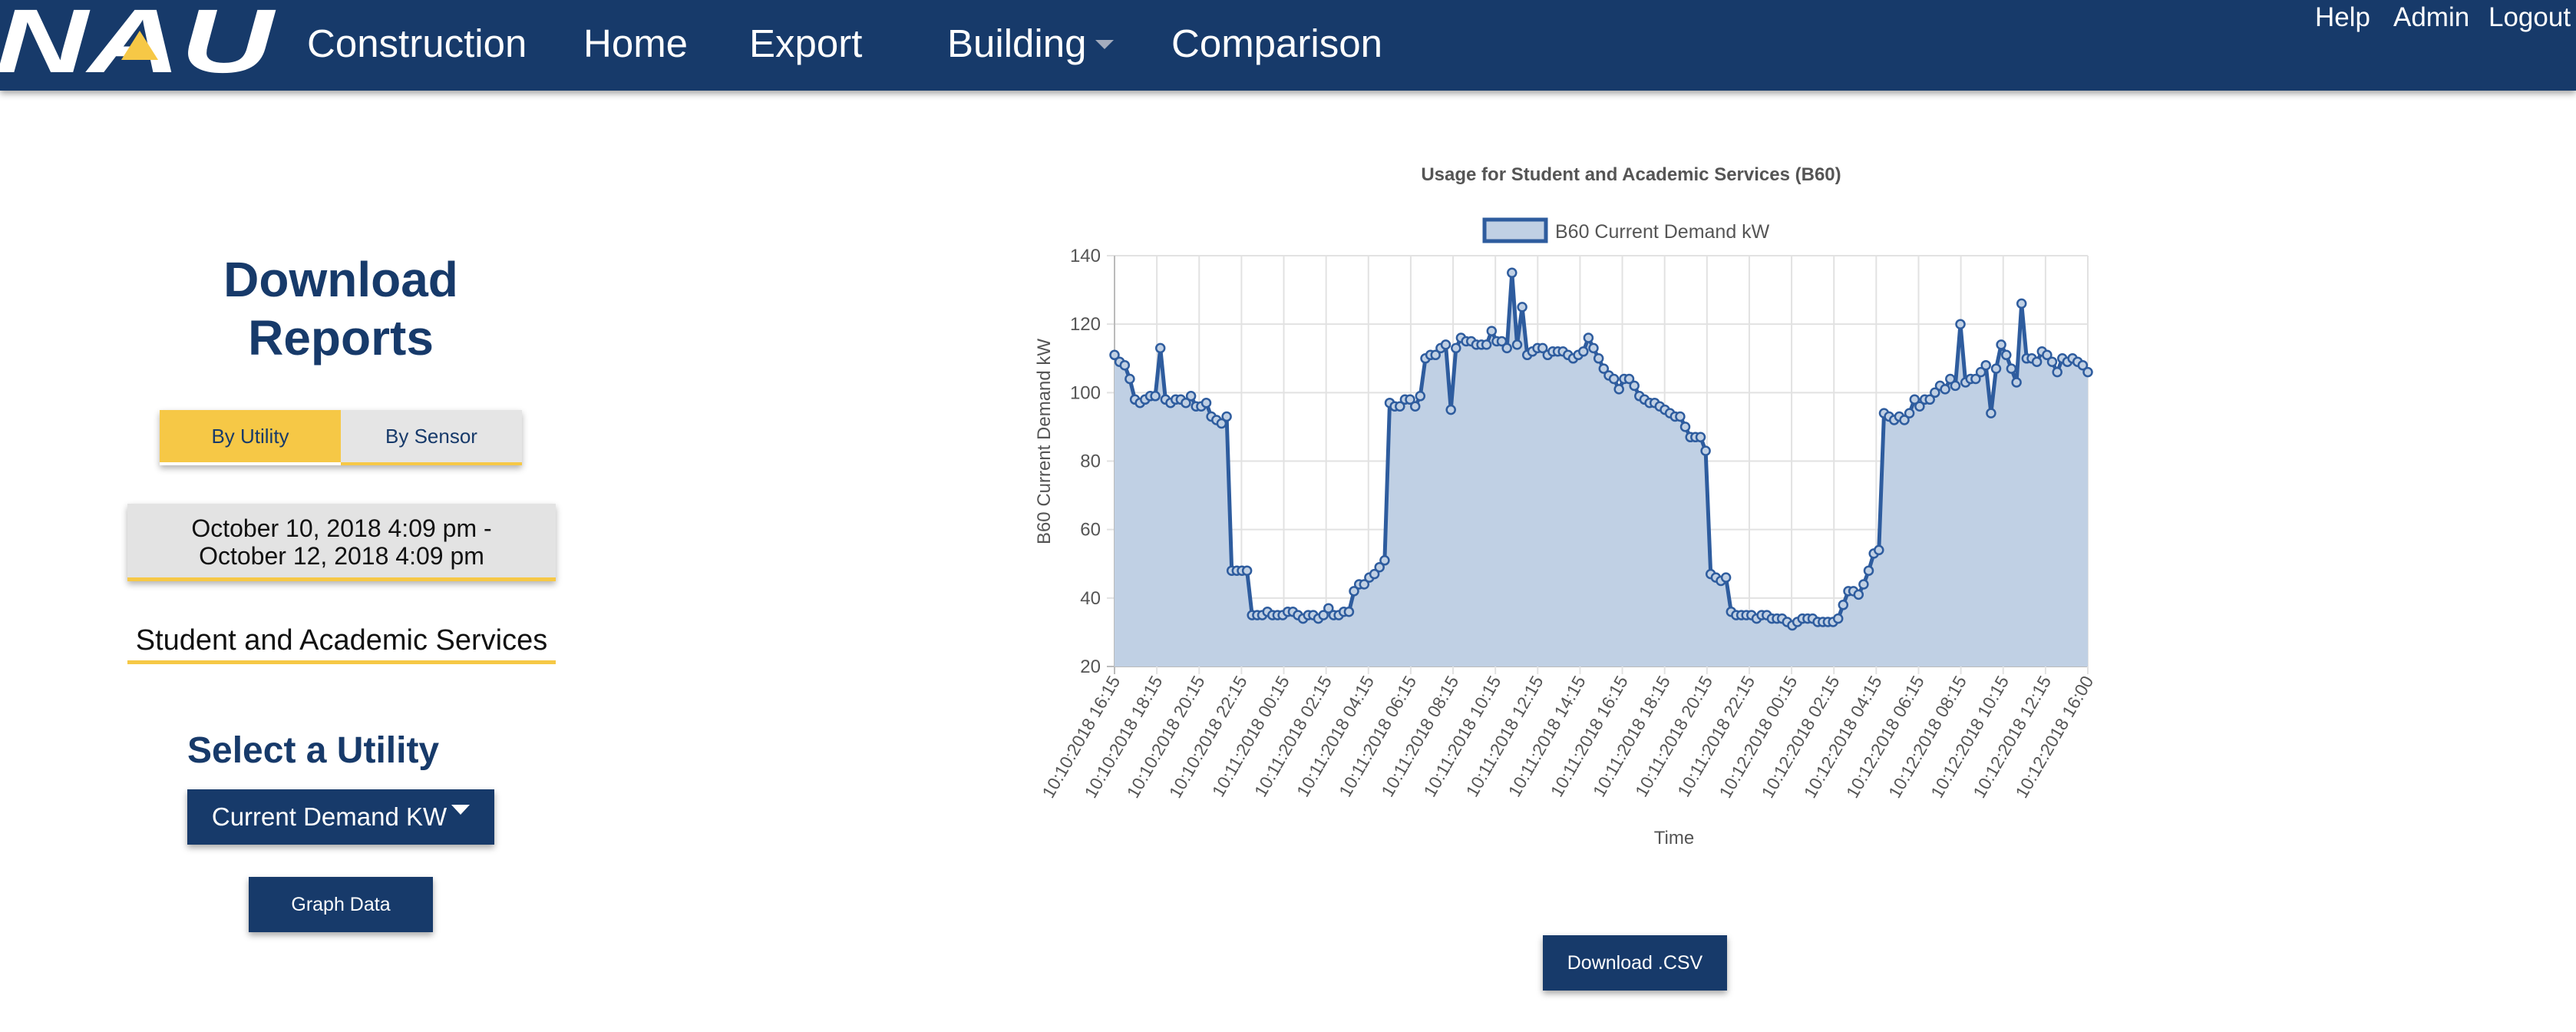 This screenshot has height=1032, width=2576. I want to click on nav-export: Export, so click(806, 44).